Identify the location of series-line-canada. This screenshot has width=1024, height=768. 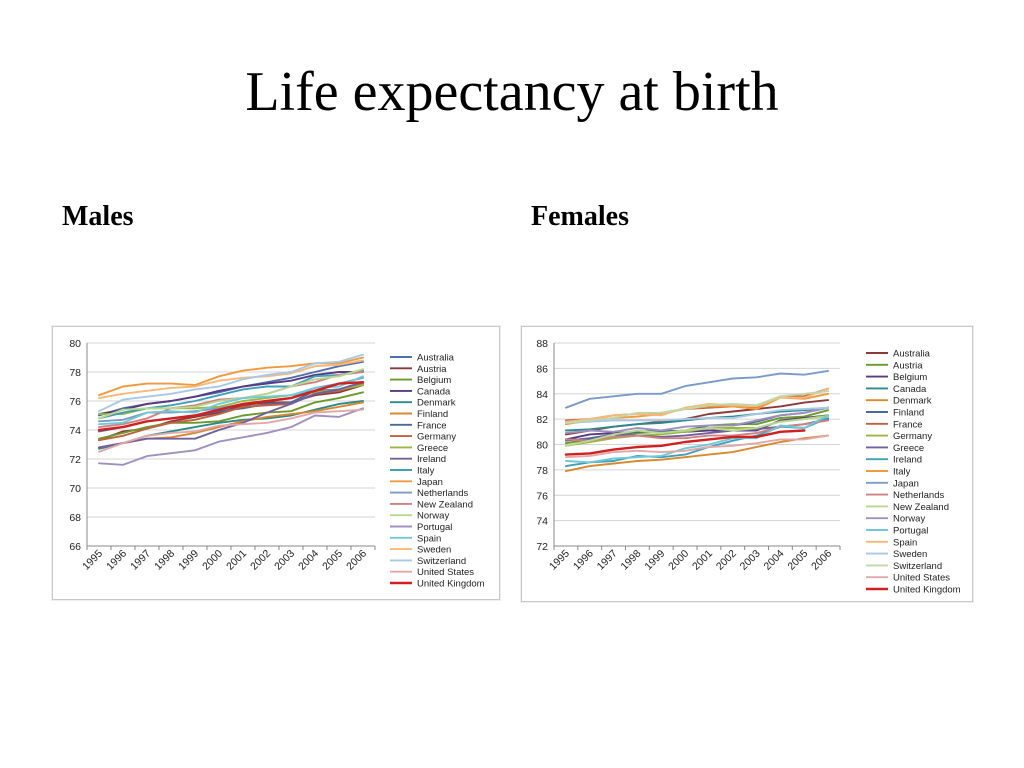
(231, 393).